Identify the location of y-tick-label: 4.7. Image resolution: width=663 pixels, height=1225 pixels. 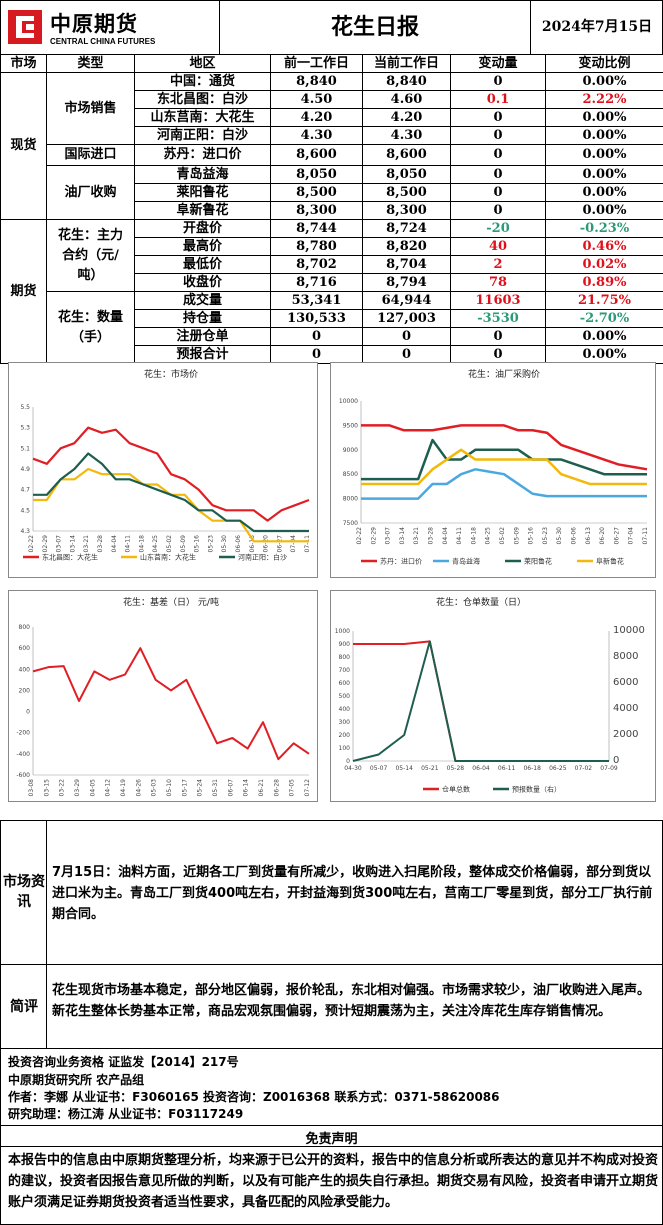
(25, 490).